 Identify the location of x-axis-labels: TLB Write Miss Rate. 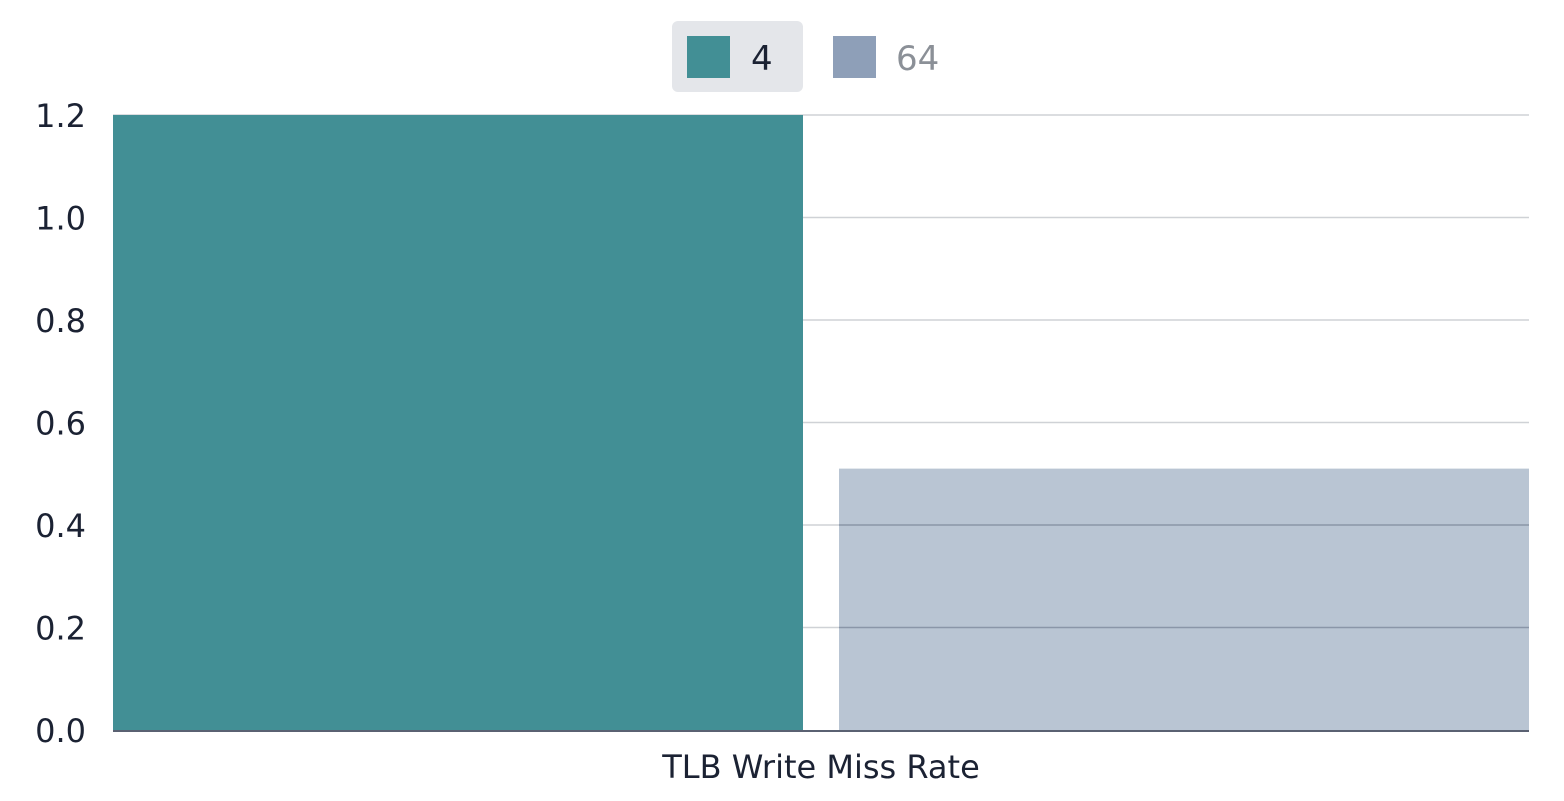
(820, 767).